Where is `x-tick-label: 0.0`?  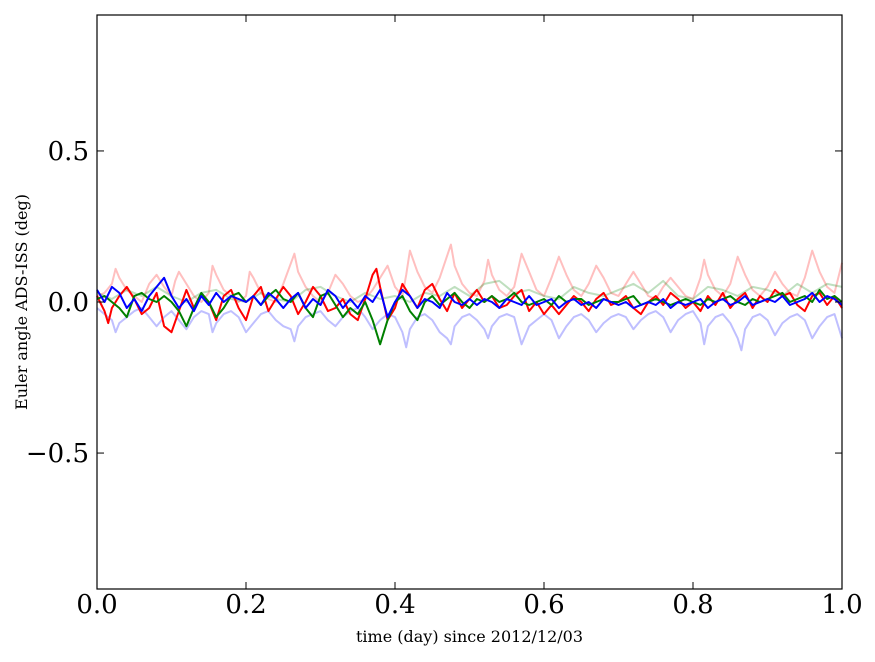 x-tick-label: 0.0 is located at coordinates (96, 605).